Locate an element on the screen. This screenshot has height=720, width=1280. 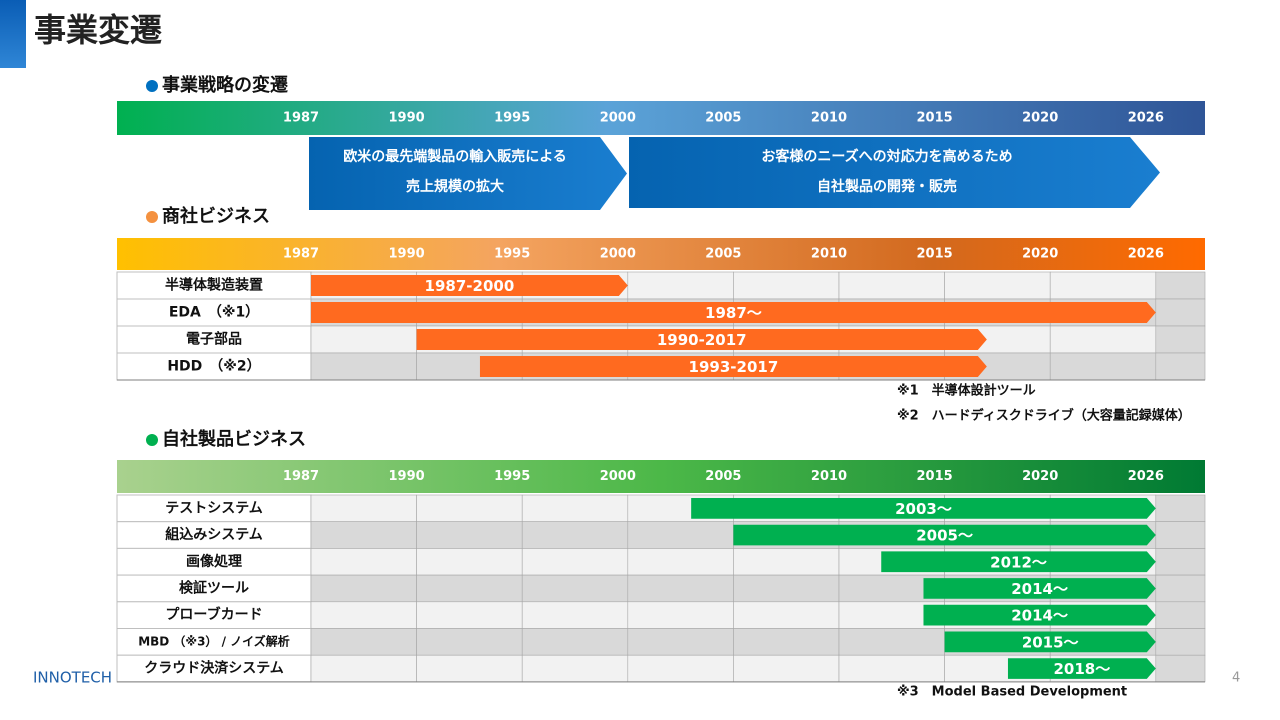
section-heading: 自社製品ビジネス is located at coordinates (234, 439).